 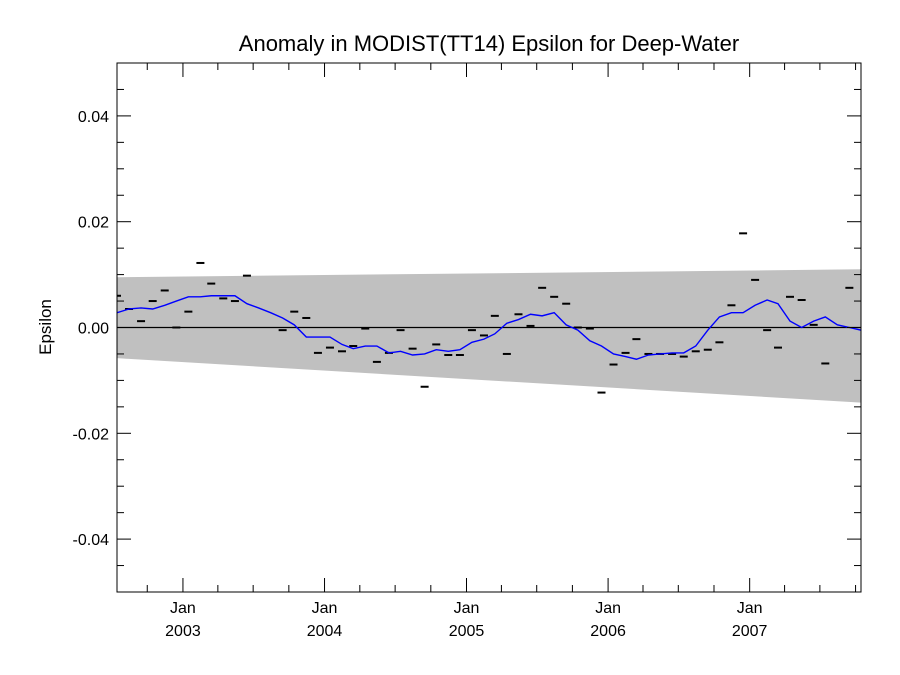 I want to click on y-tick-label: 0.00, so click(x=93, y=329).